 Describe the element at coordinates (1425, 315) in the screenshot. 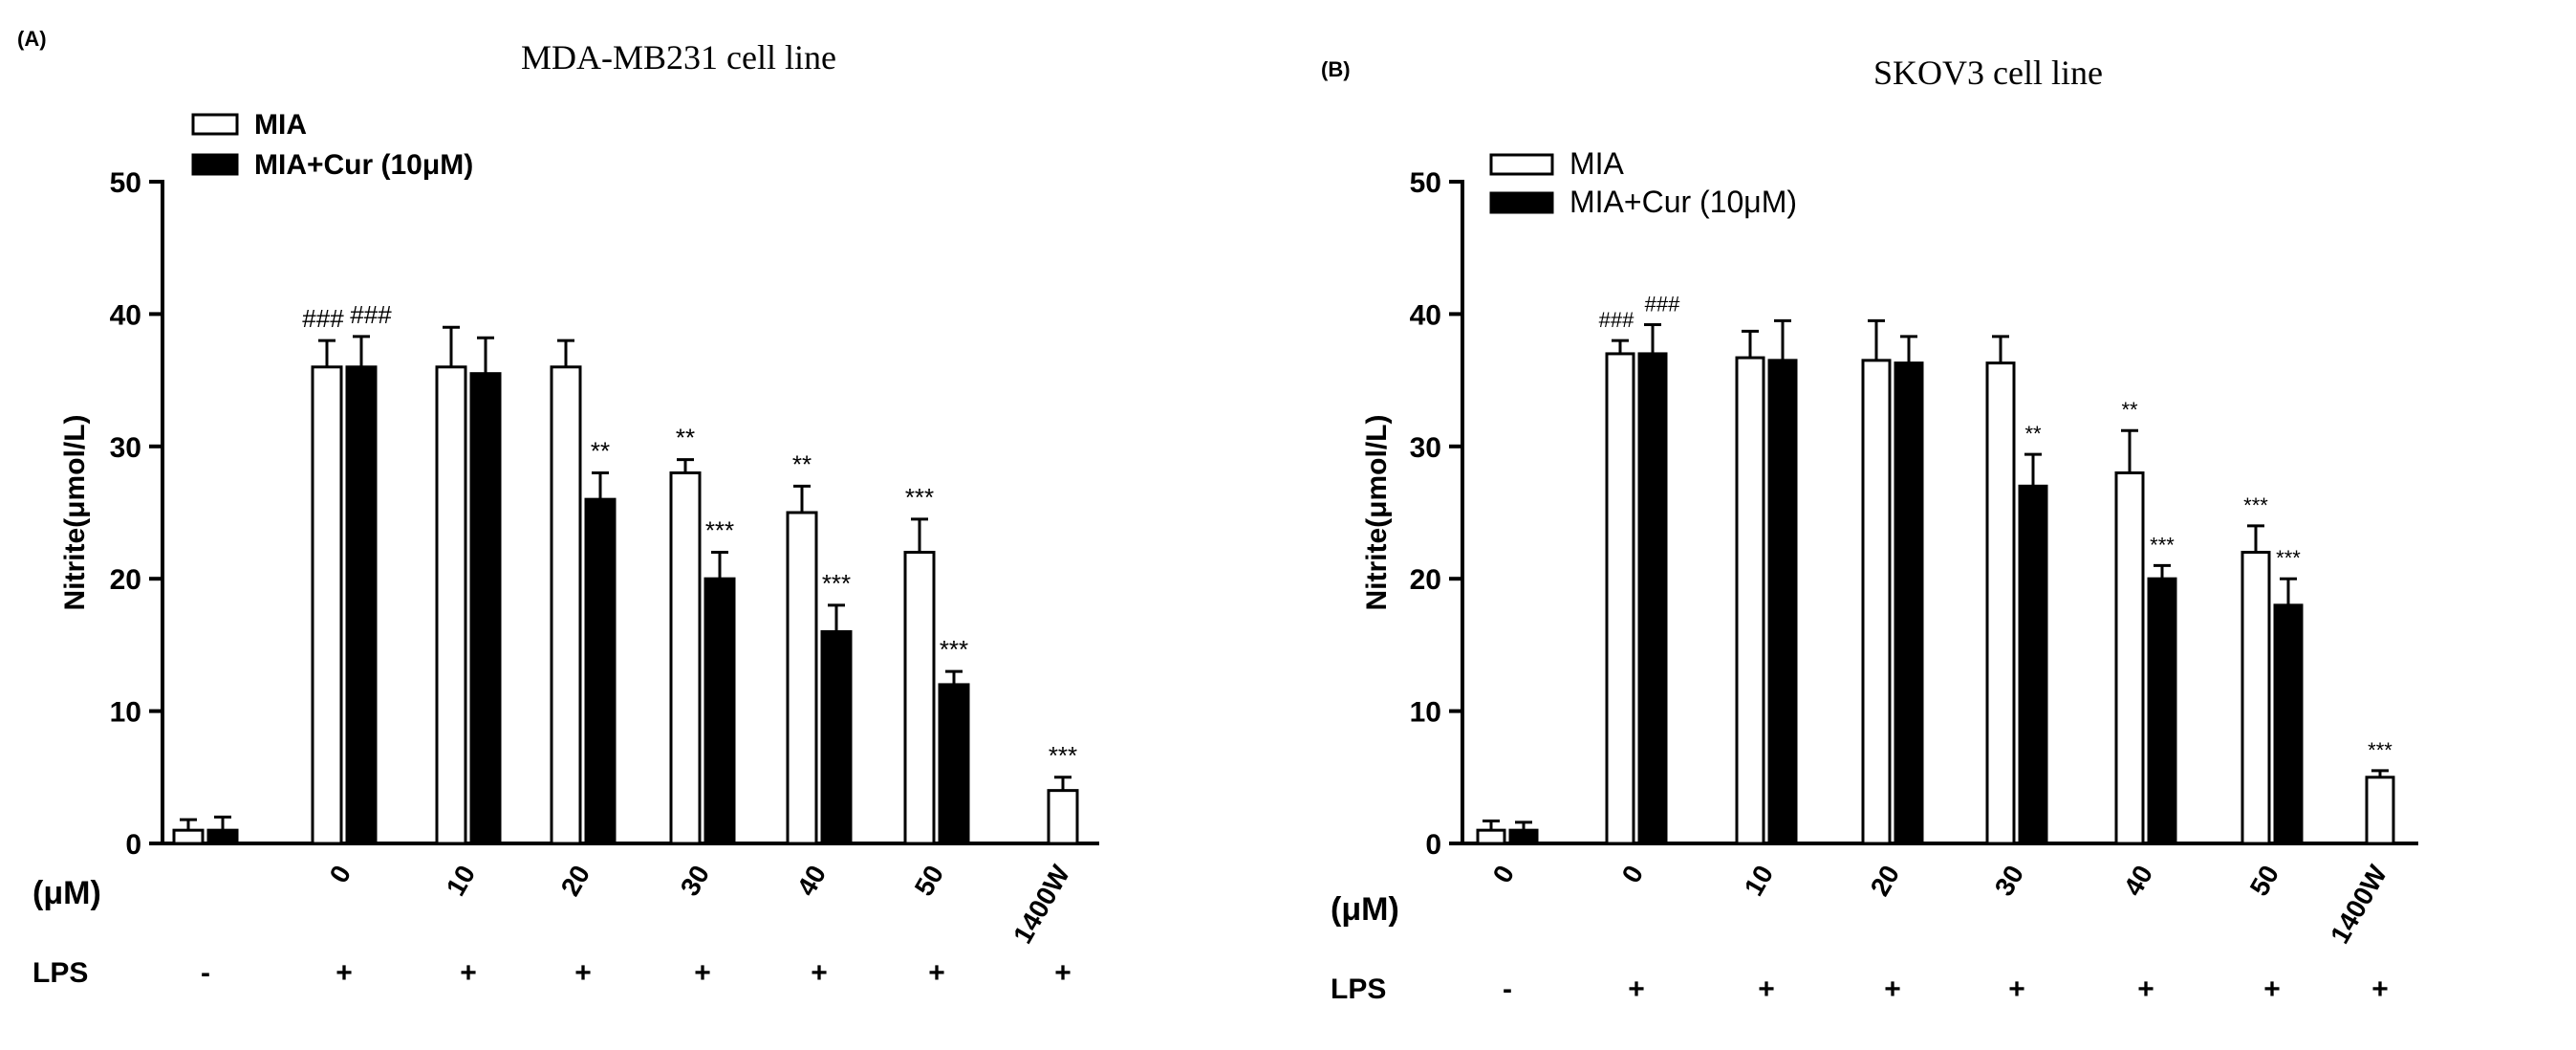

I see `y-tick-label: 40` at that location.